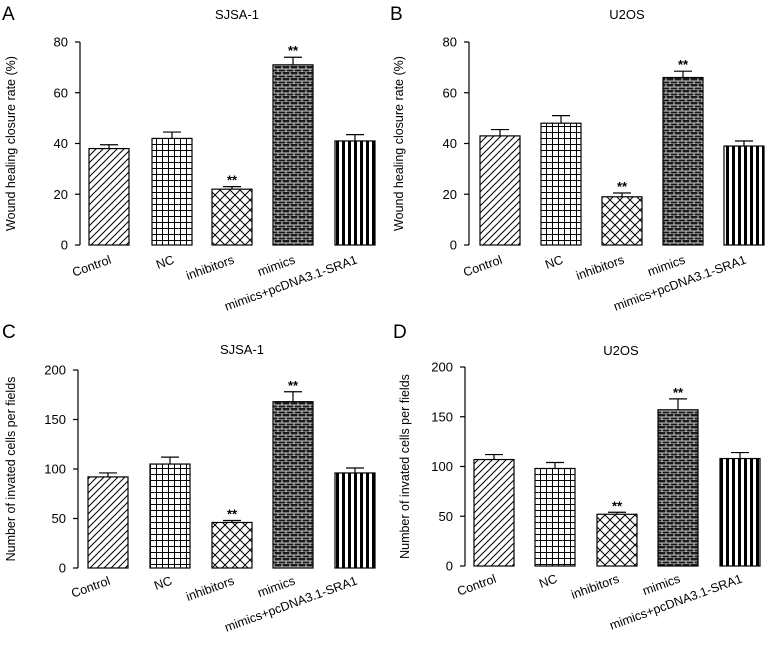 Image resolution: width=780 pixels, height=649 pixels. Describe the element at coordinates (396, 14) in the screenshot. I see `panel-letter: B` at that location.